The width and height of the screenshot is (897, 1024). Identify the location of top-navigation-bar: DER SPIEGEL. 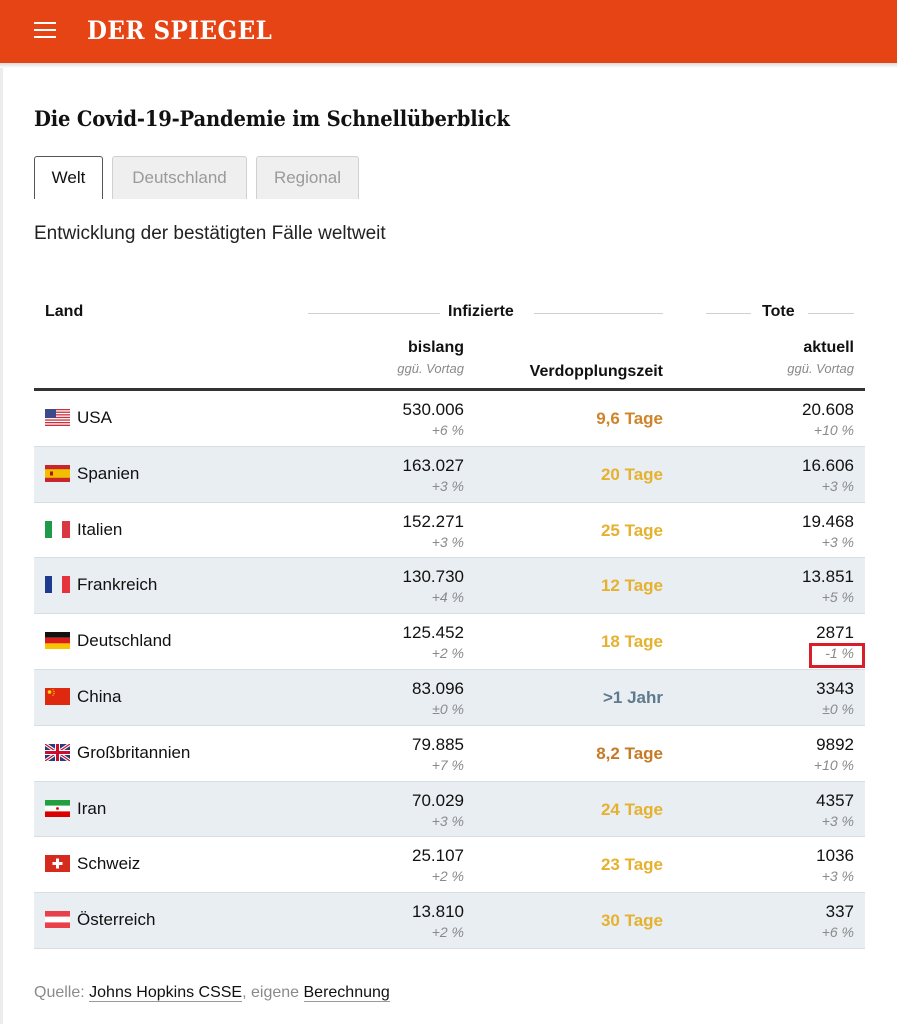
(448, 34).